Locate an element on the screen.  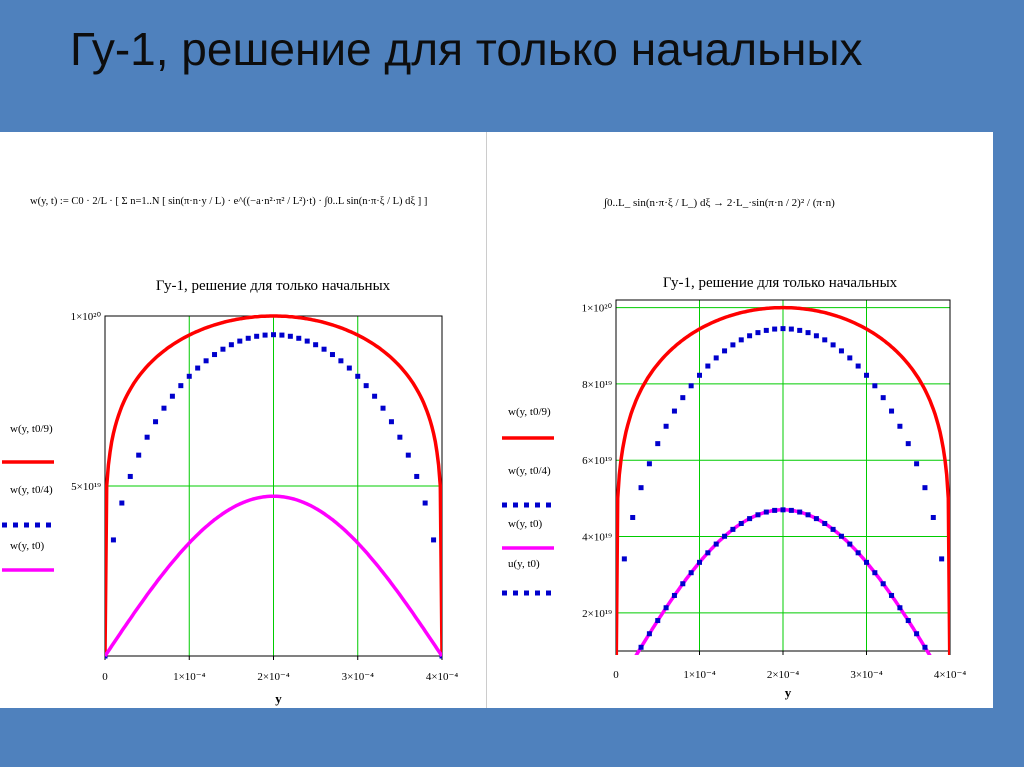
x-tick-label: 3×10⁻⁴ is located at coordinates (866, 675).